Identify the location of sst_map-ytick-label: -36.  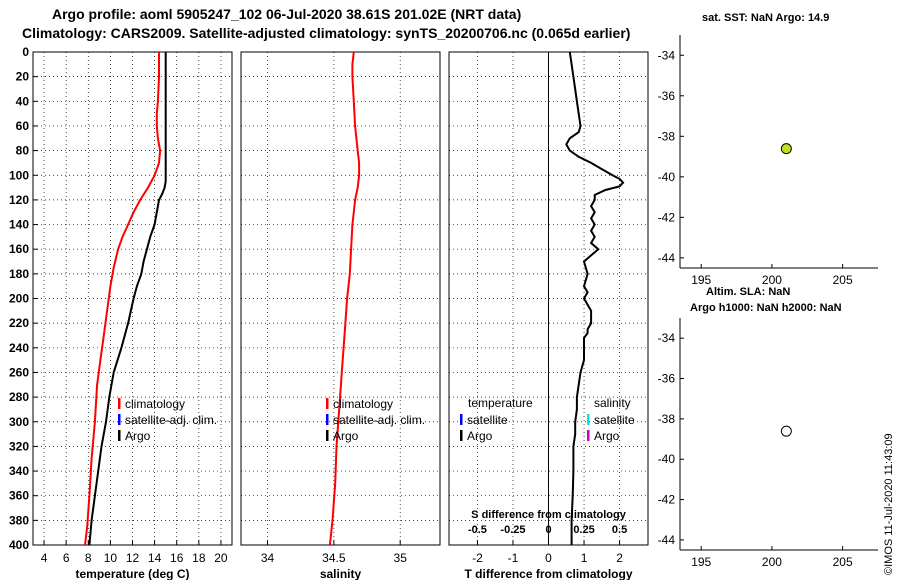
(667, 96).